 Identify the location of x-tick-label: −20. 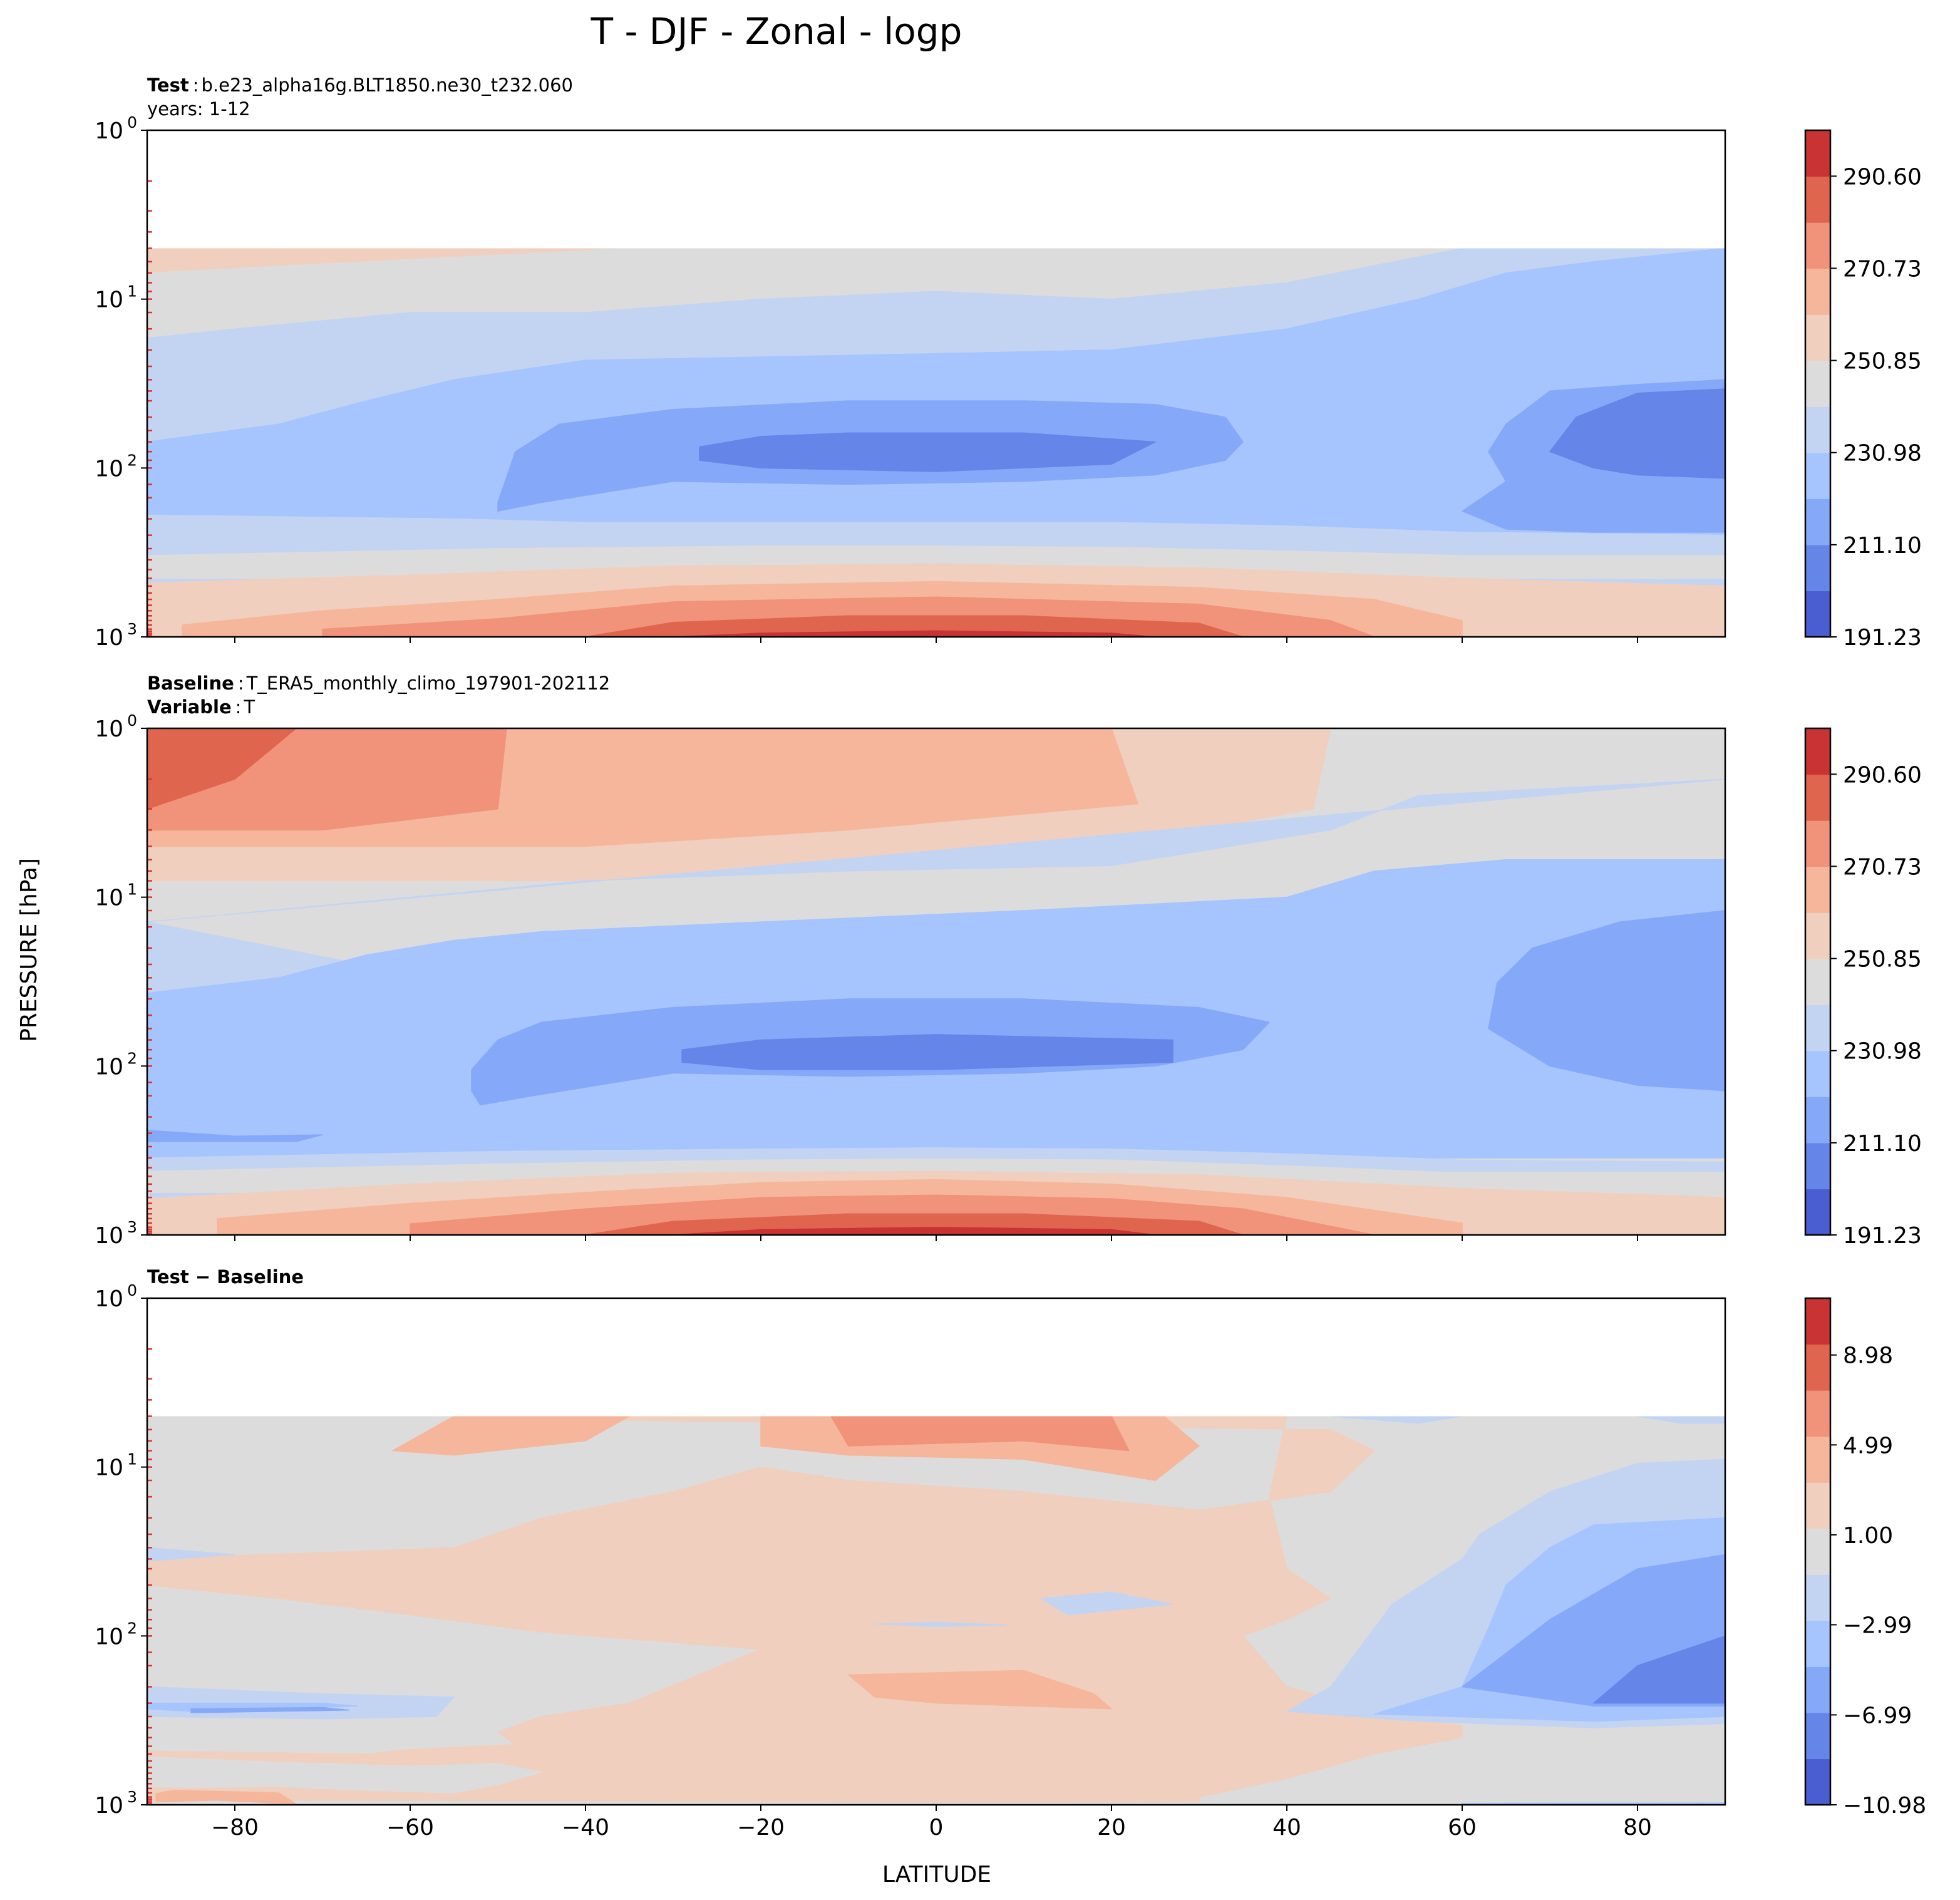
(761, 1828).